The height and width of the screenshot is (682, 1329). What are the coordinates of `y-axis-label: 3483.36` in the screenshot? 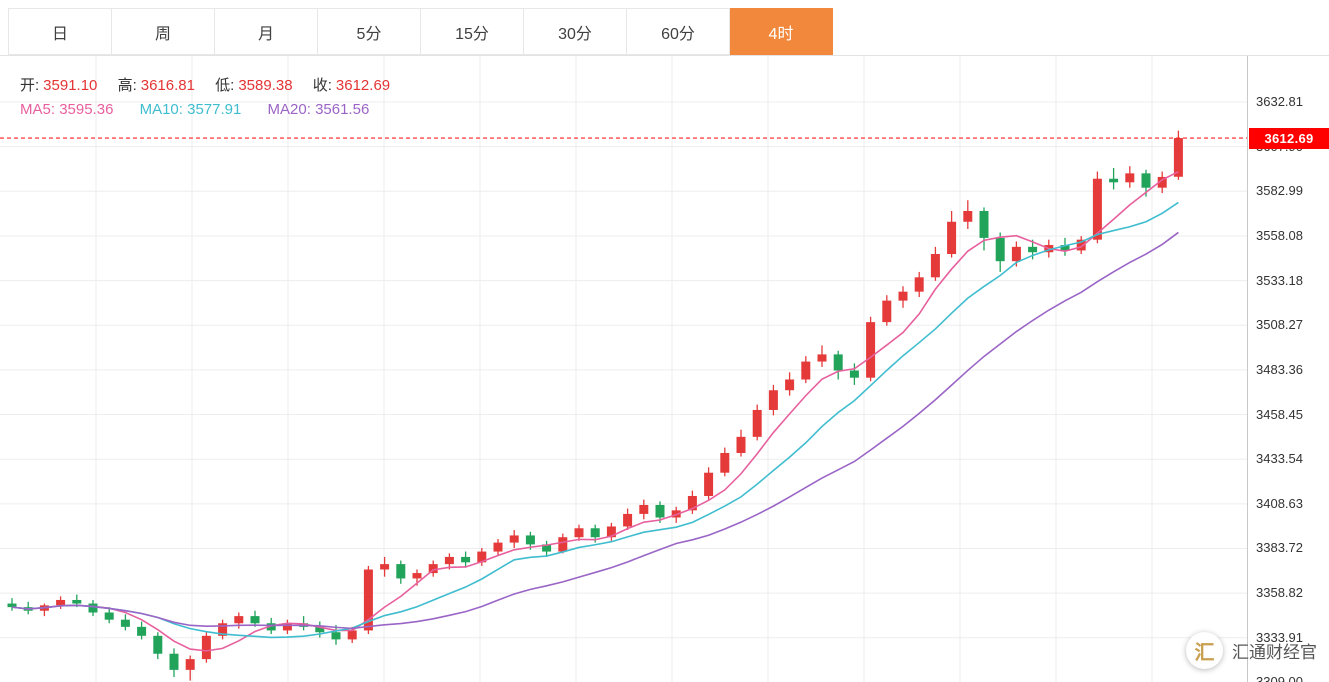 It's located at (1279, 369).